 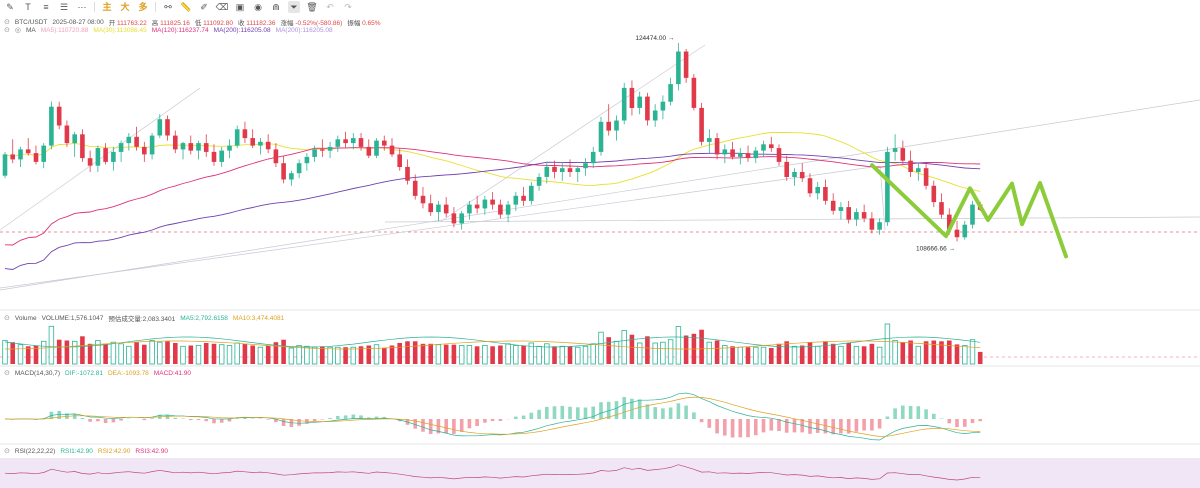 I want to click on pen-tool-icon: ✎, so click(x=10, y=7).